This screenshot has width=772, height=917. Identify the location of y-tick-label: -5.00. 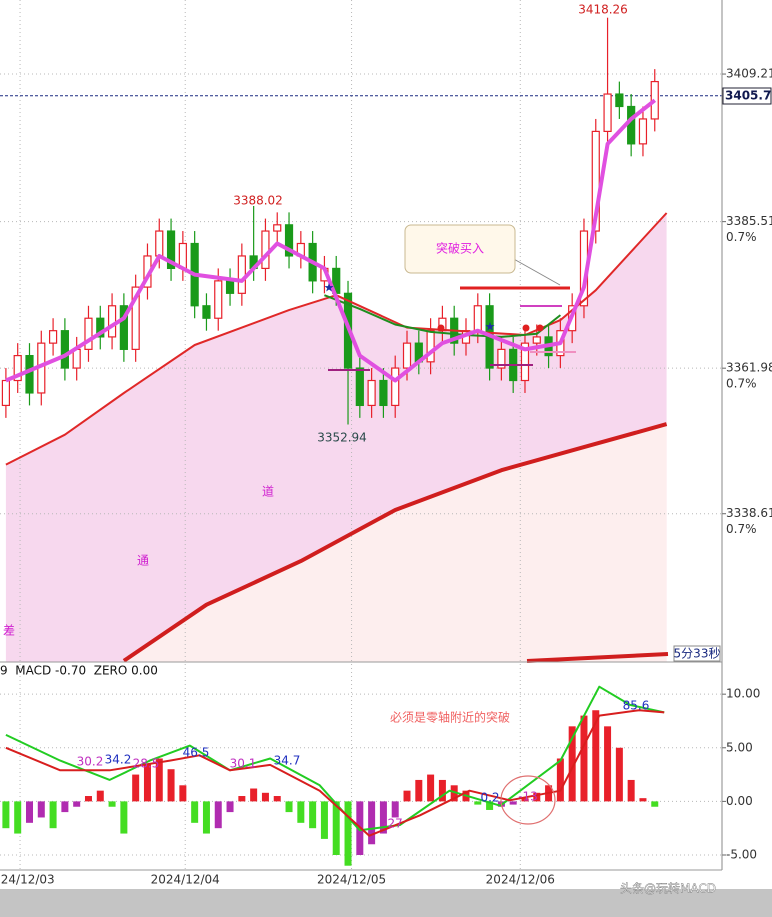
(741, 854).